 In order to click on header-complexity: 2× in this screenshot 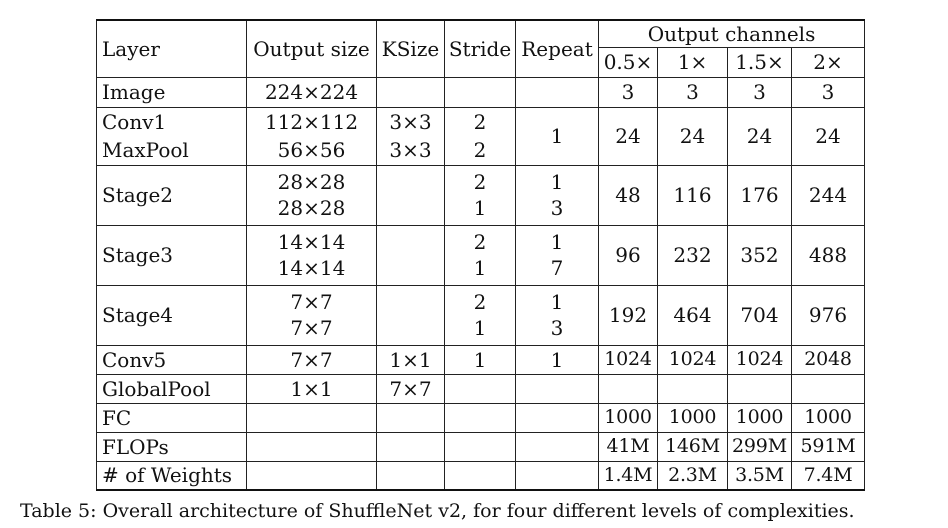, I will do `click(828, 61)`.